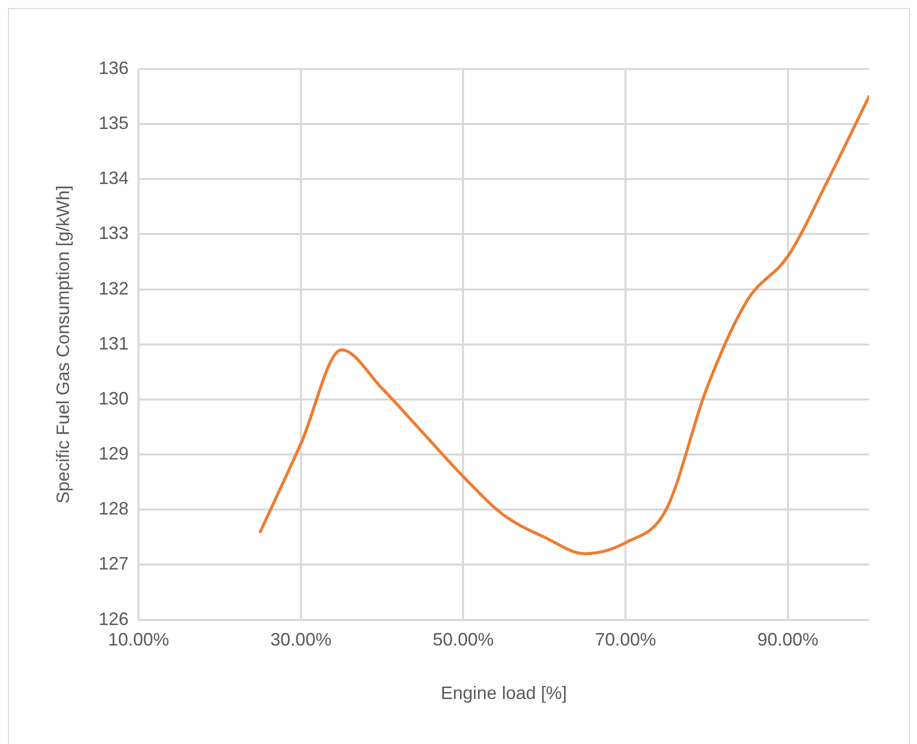 This screenshot has width=917, height=744. What do you see at coordinates (139, 640) in the screenshot?
I see `x-tick-label: 10.00%` at bounding box center [139, 640].